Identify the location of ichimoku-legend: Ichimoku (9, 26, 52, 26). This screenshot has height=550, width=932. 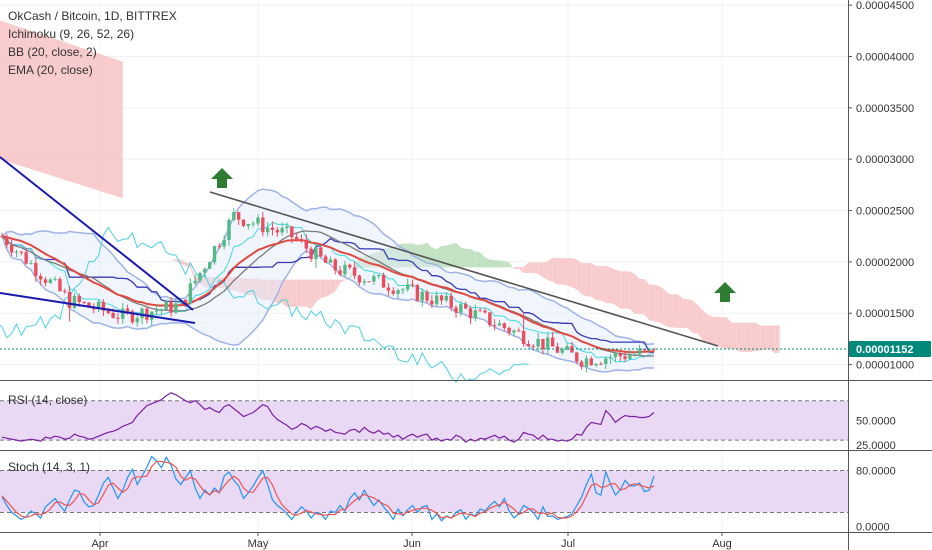
(71, 34).